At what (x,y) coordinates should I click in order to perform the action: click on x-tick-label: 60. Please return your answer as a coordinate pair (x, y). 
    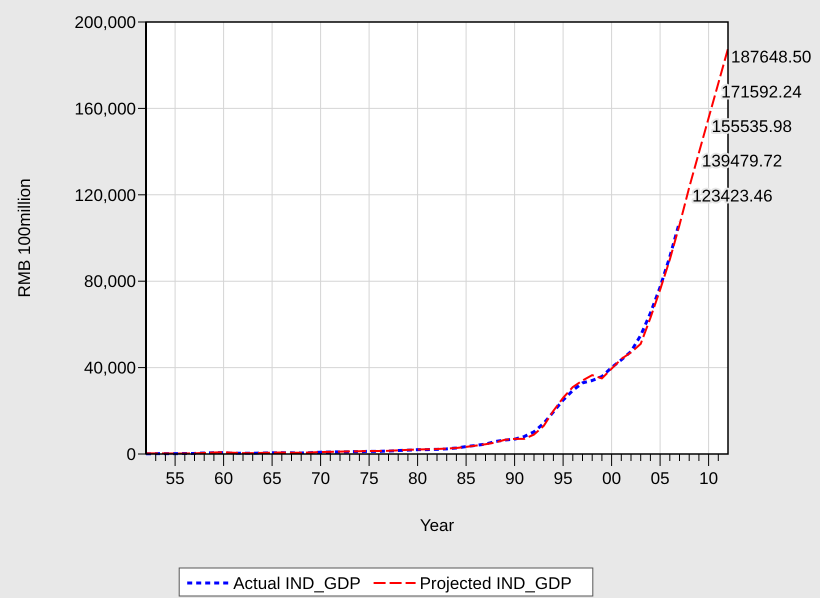
    Looking at the image, I should click on (224, 478).